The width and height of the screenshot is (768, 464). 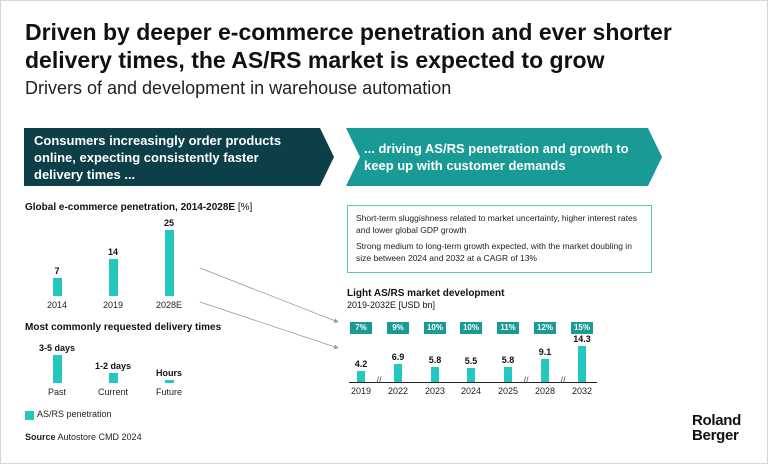 I want to click on ecommerce-category-label: 2019, so click(x=113, y=305).